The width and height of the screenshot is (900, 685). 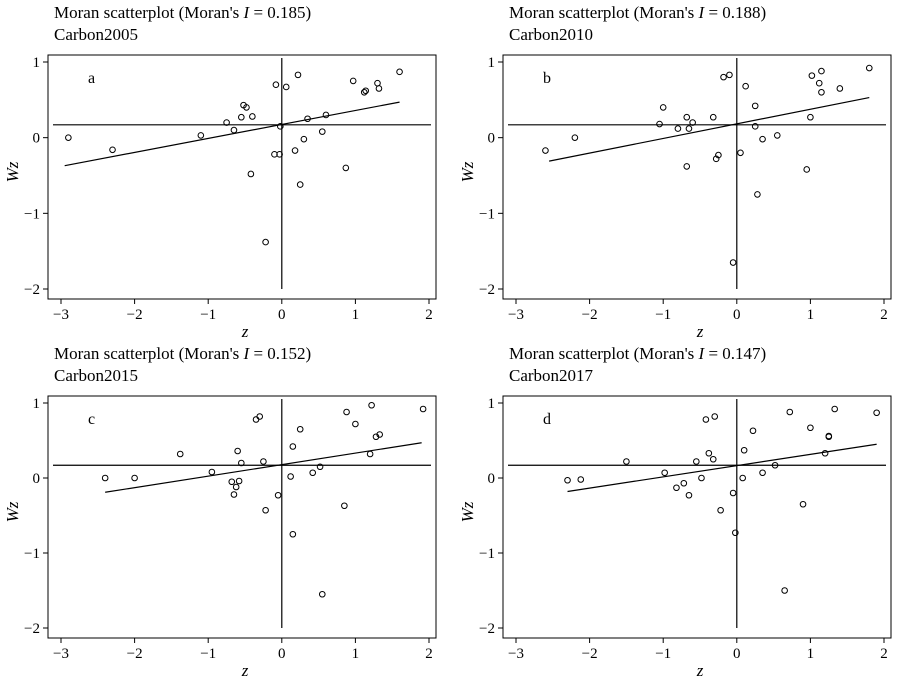 I want to click on panel-letter: b, so click(x=547, y=78).